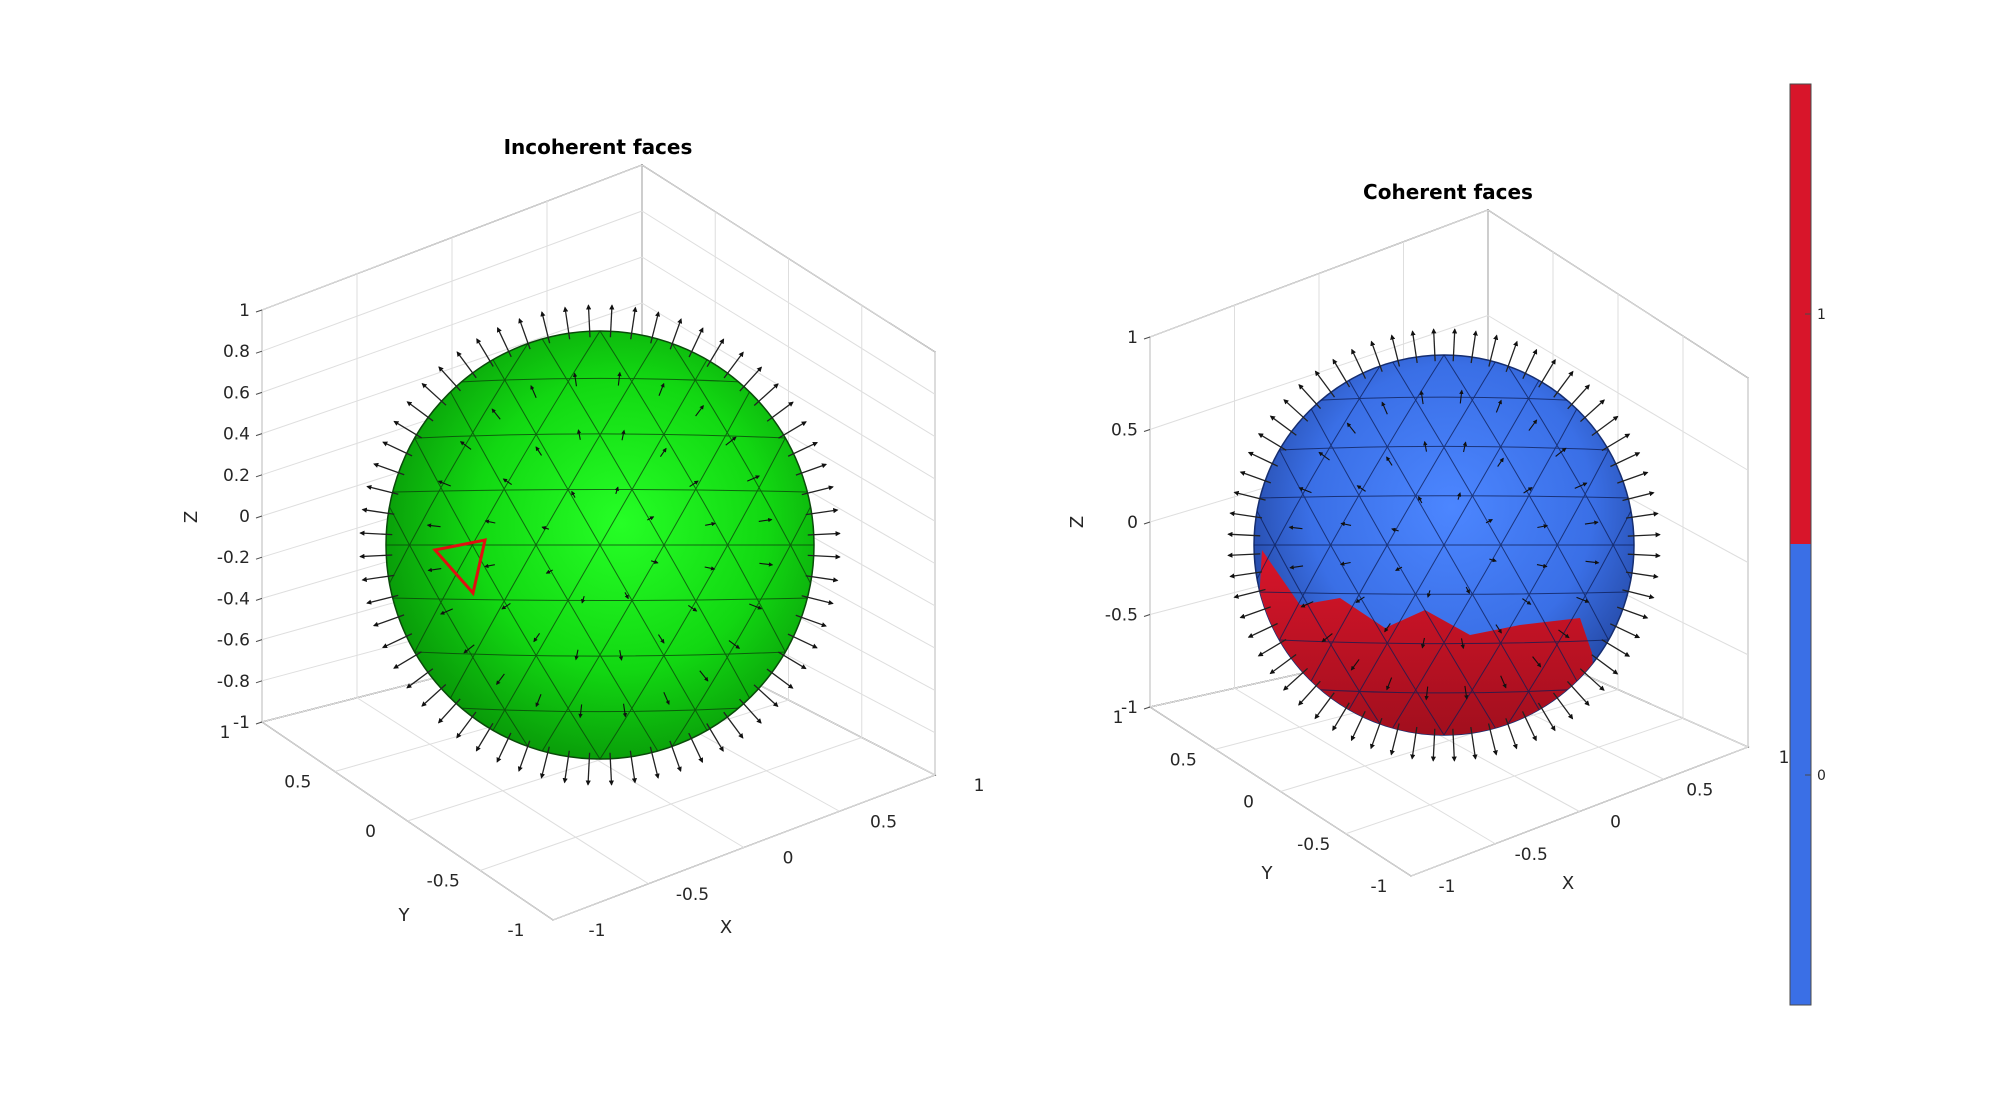  Describe the element at coordinates (236, 435) in the screenshot. I see `p1-z-tick-label: 0.4` at that location.